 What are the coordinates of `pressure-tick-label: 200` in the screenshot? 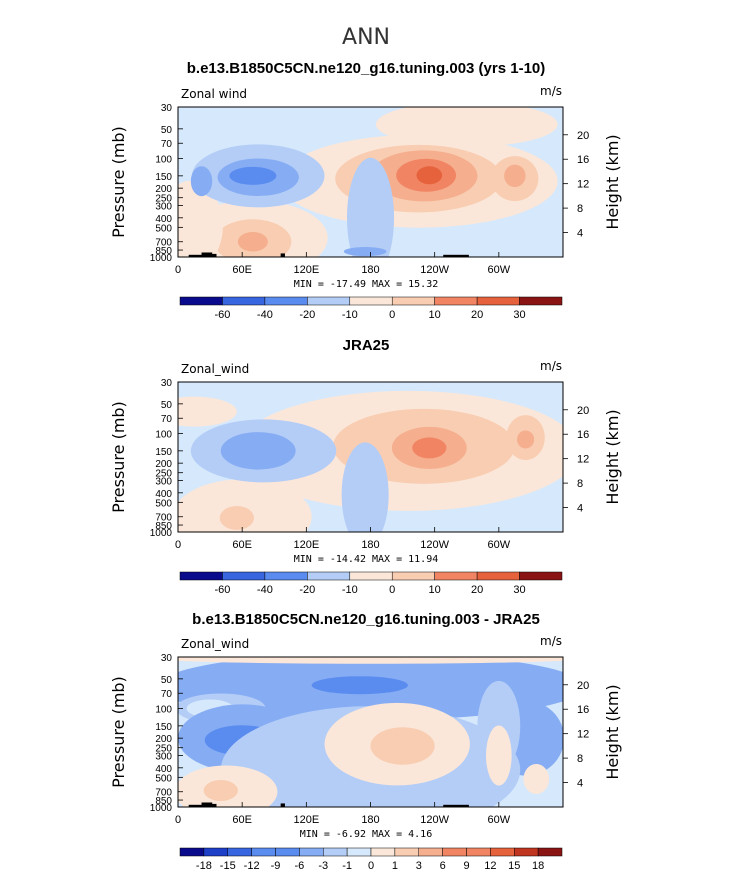 It's located at (163, 189).